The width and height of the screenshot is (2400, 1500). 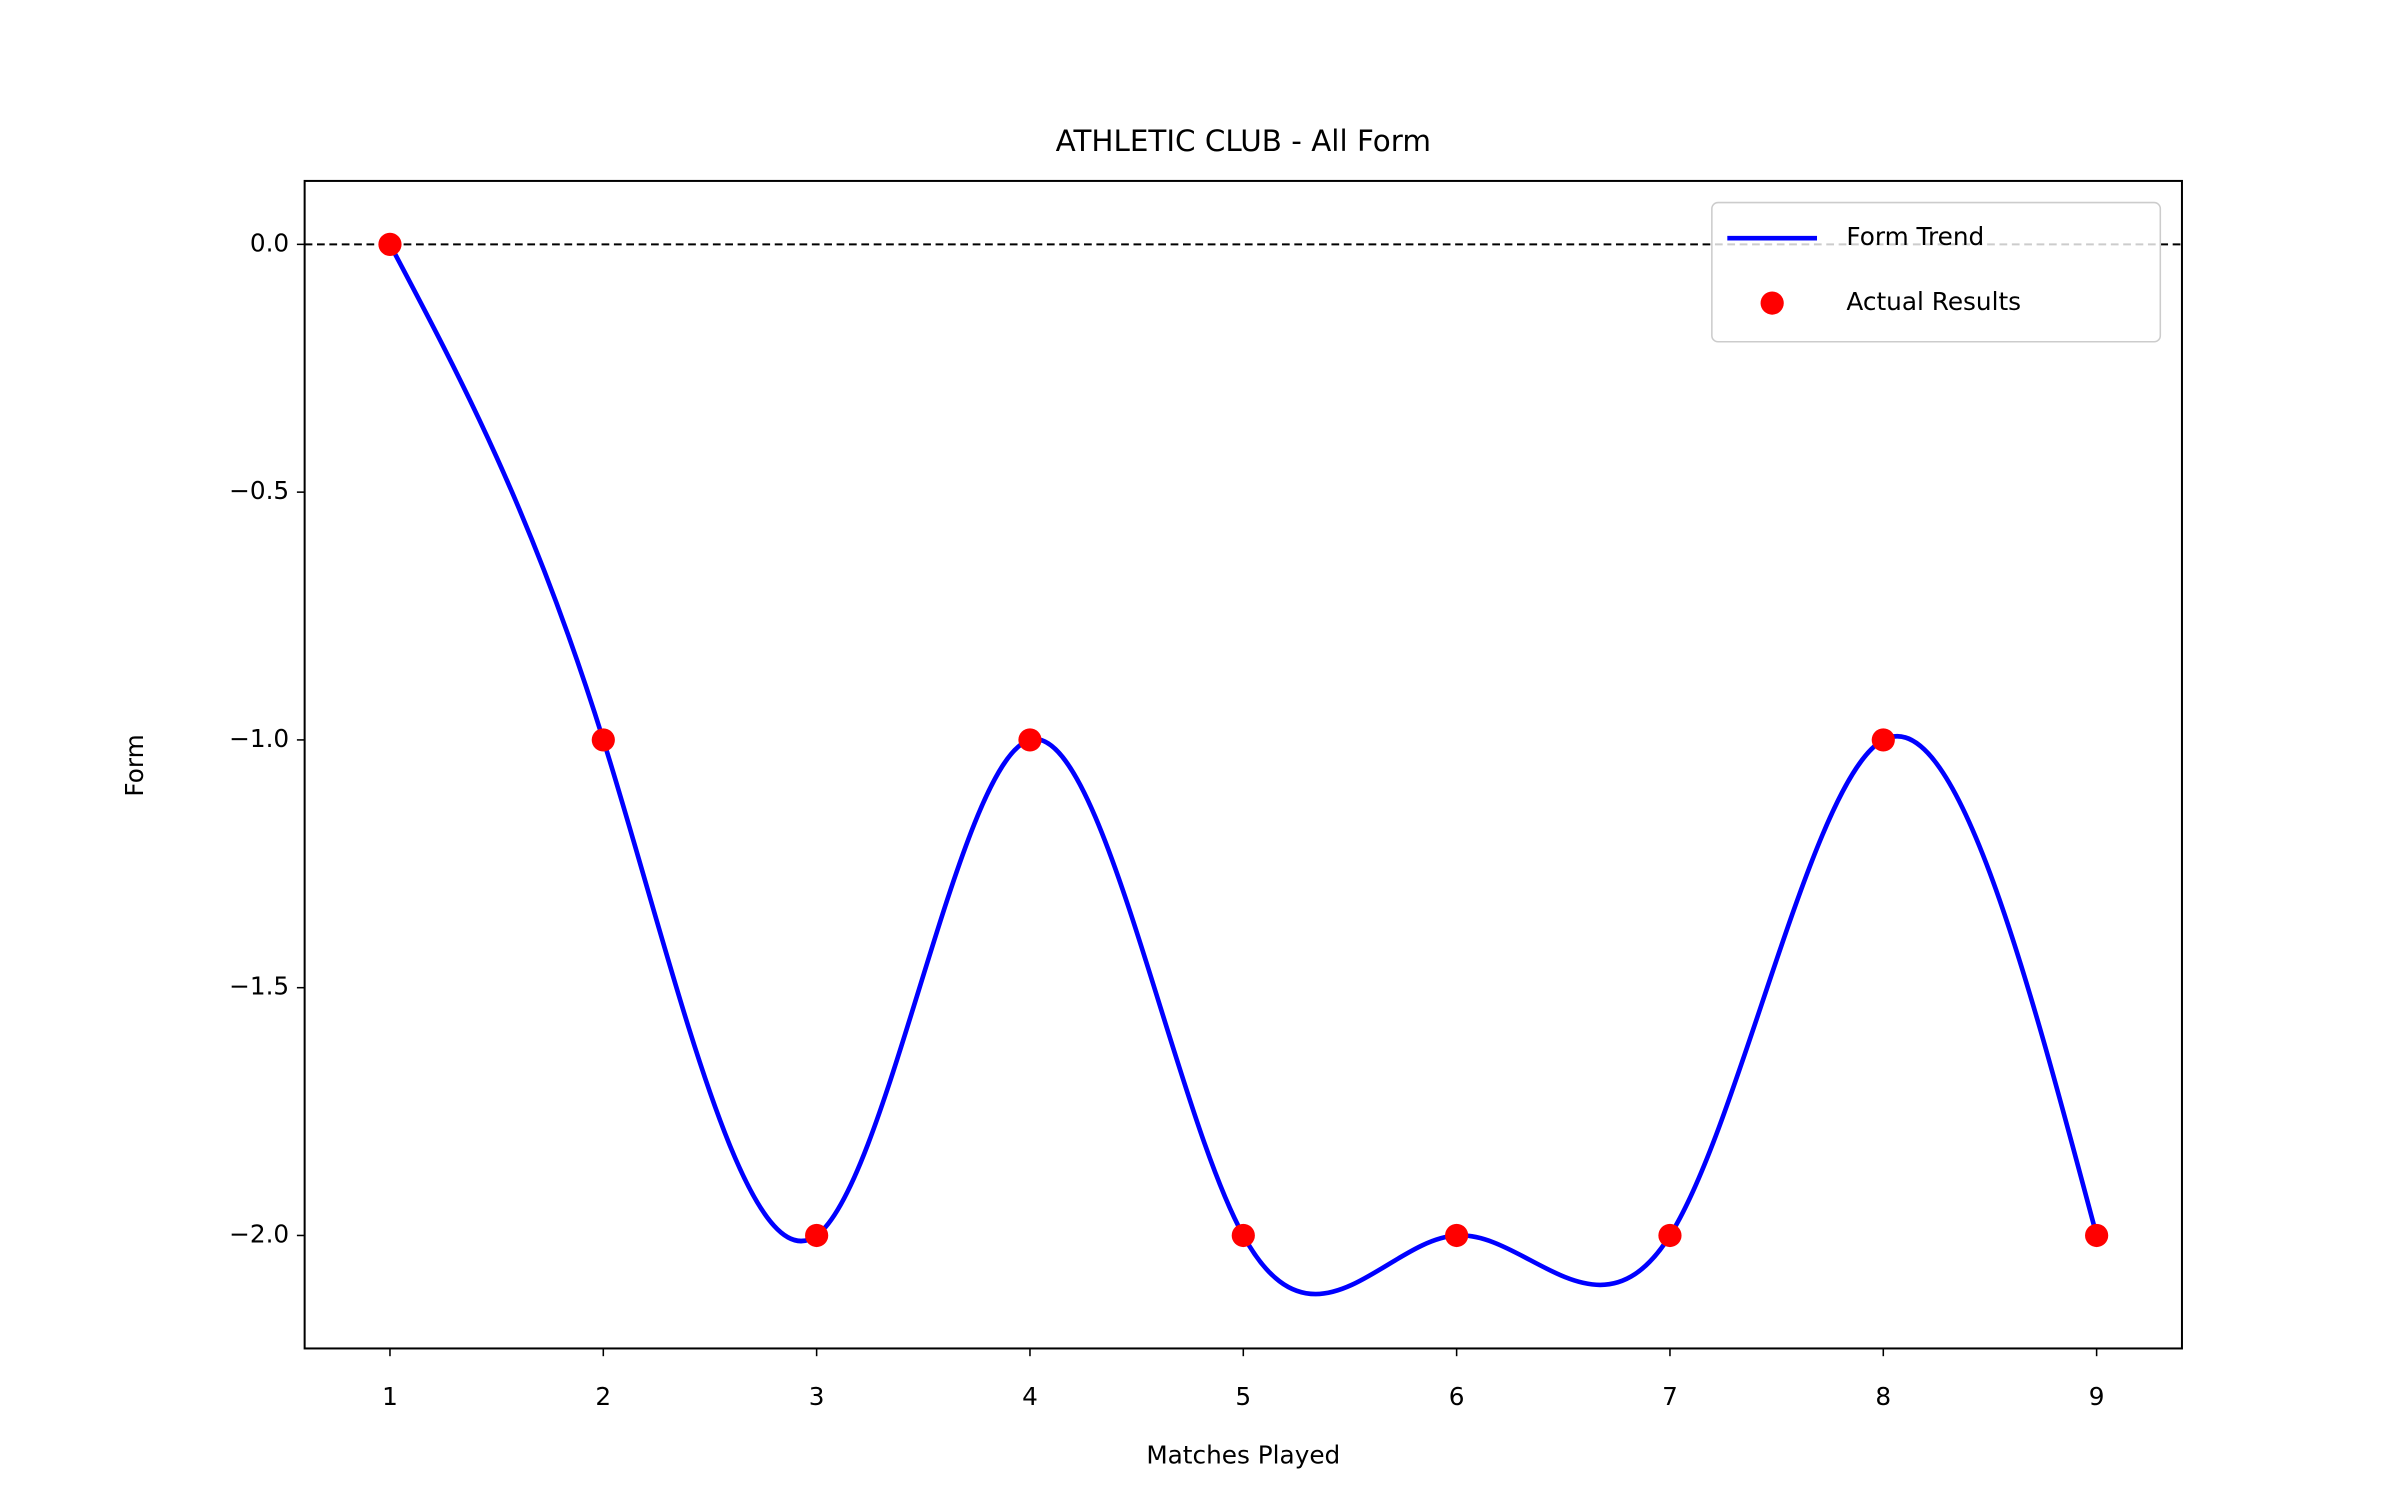 I want to click on y-tick-label: 0.0, so click(x=269, y=242).